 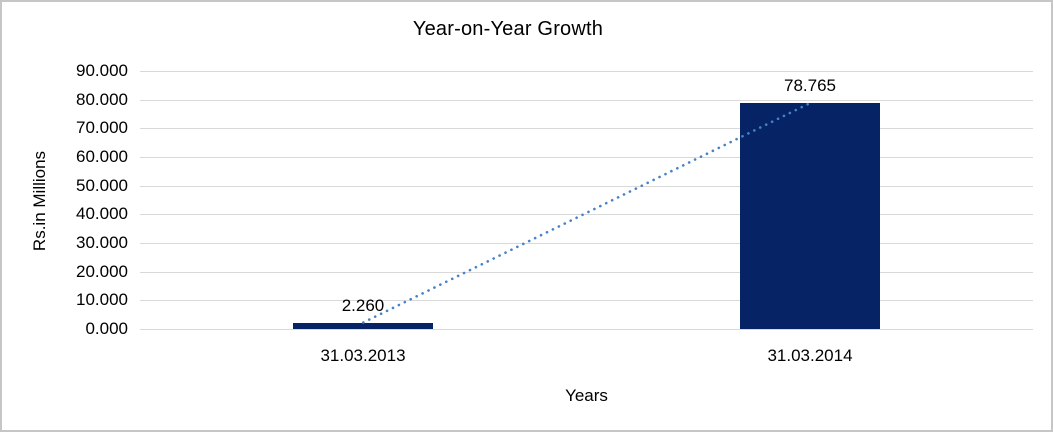 What do you see at coordinates (508, 29) in the screenshot?
I see `chart-title: Year-on-Year Growth` at bounding box center [508, 29].